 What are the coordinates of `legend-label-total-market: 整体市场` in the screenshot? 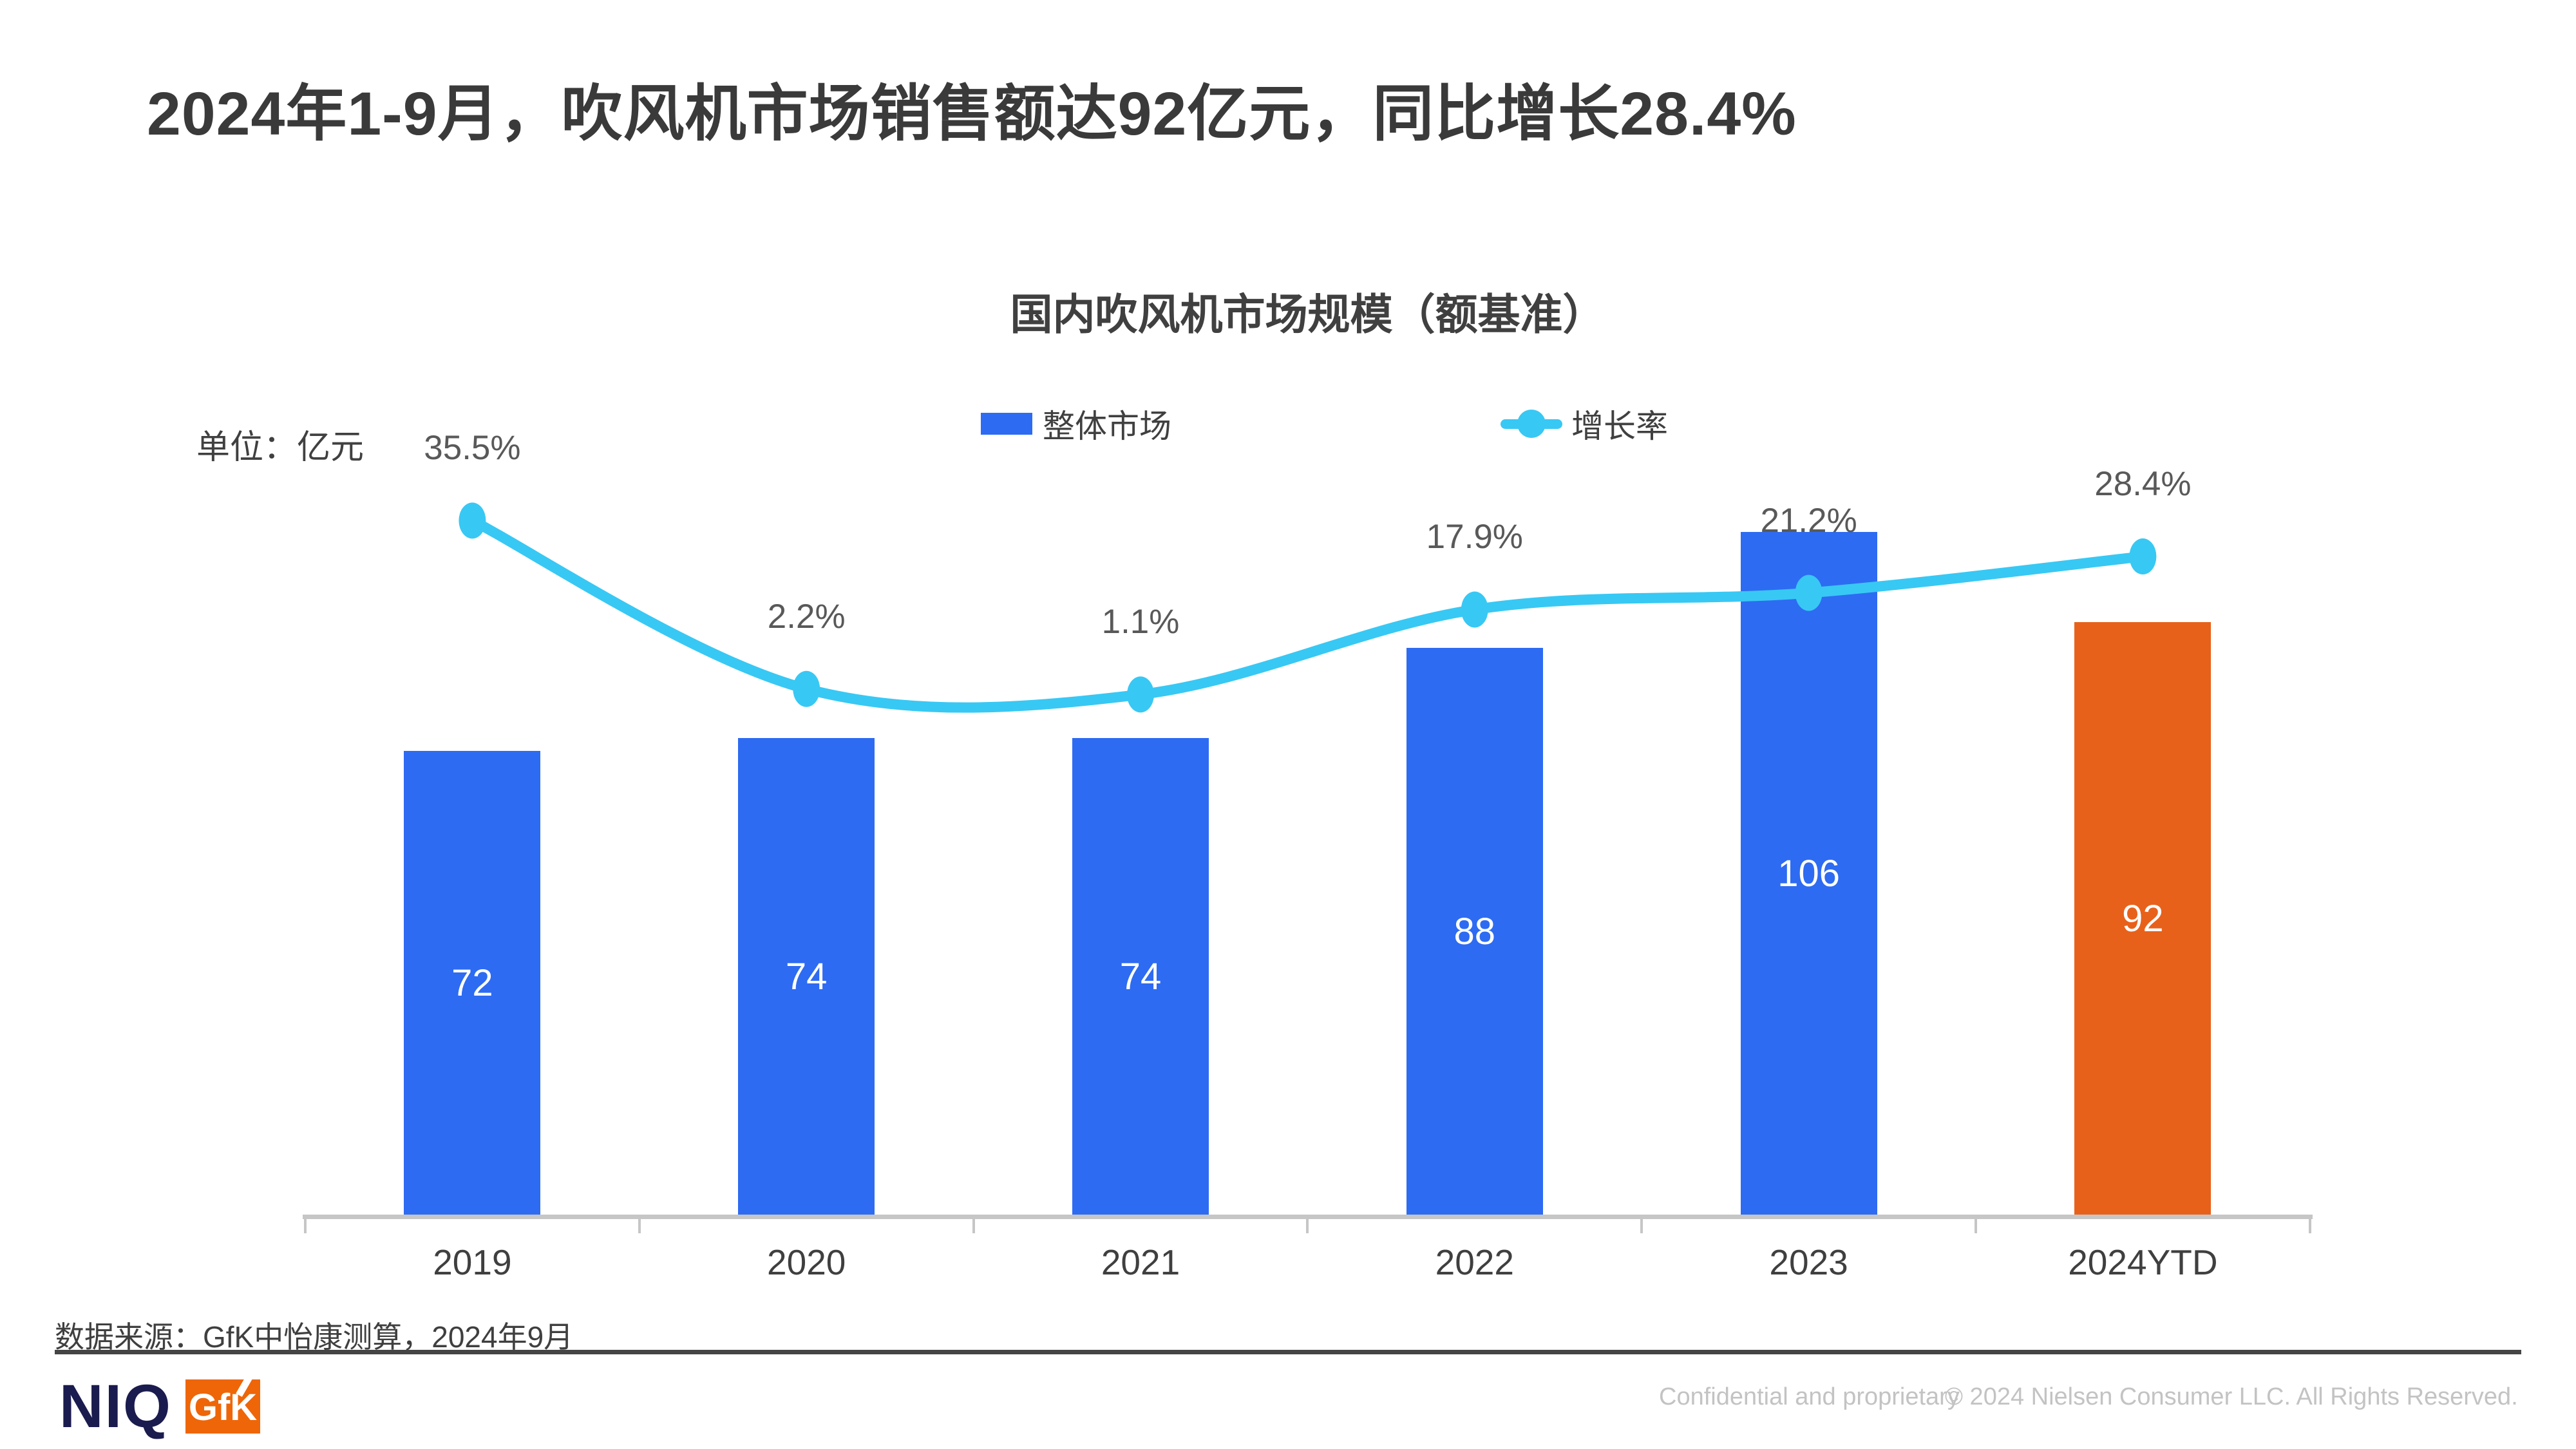 It's located at (1107, 426).